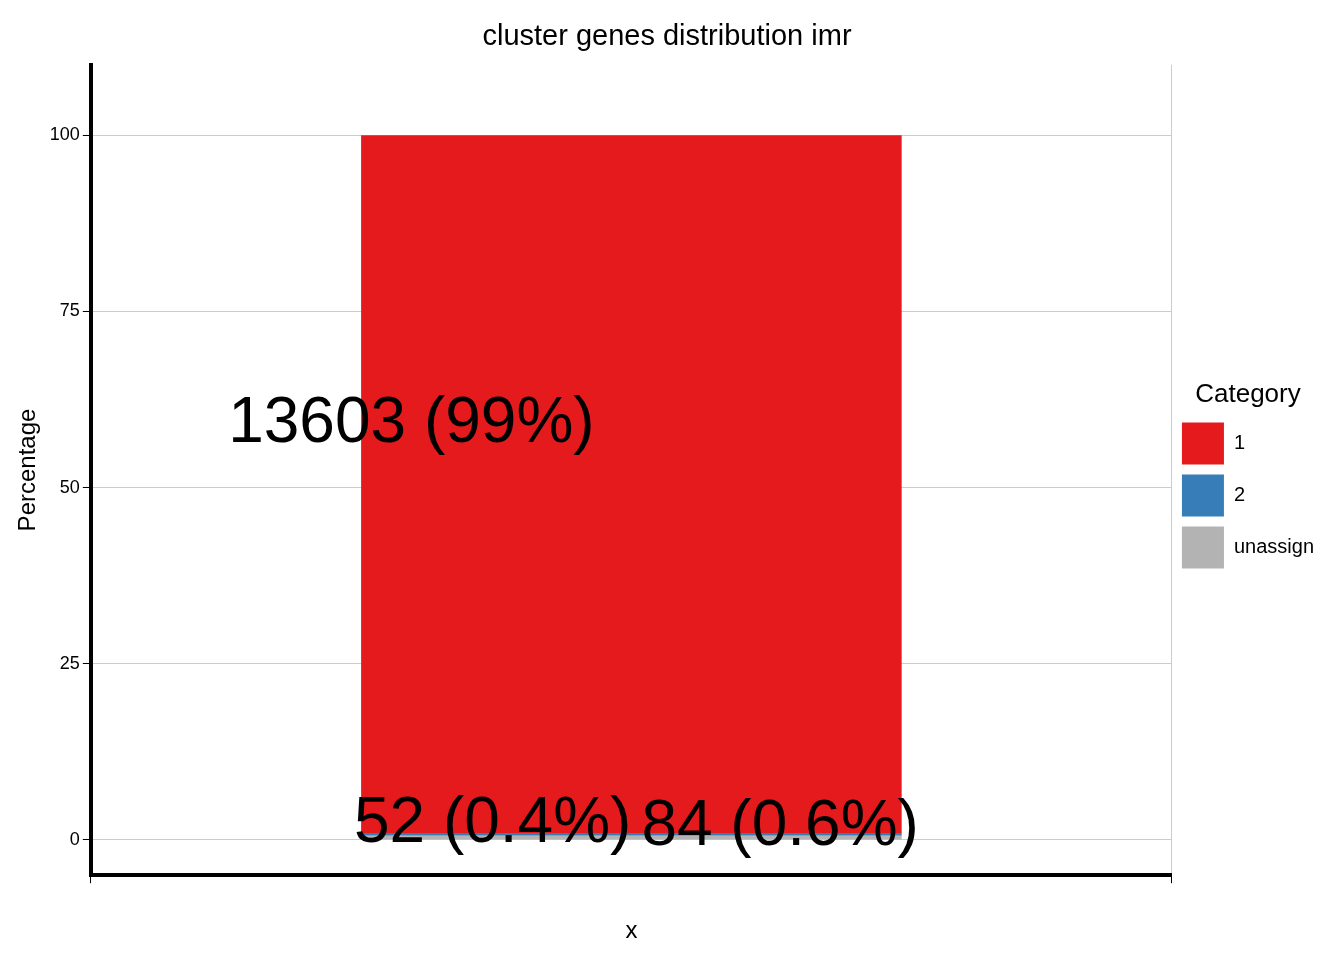 Image resolution: width=1344 pixels, height=960 pixels. What do you see at coordinates (1273, 546) in the screenshot?
I see `legend-label: unassign` at bounding box center [1273, 546].